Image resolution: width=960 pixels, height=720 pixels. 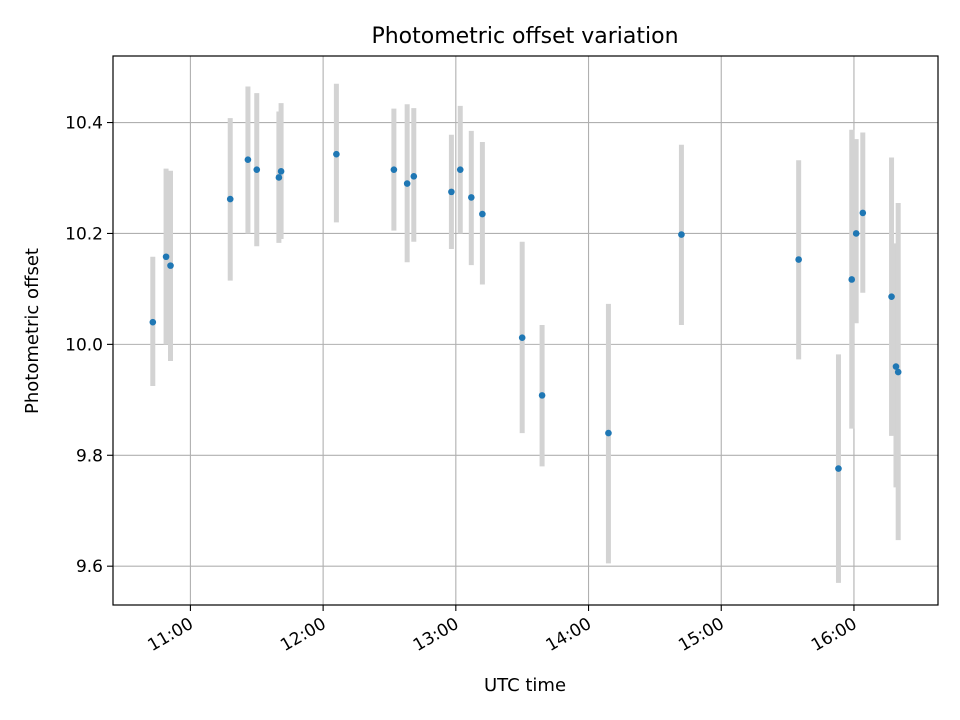 What do you see at coordinates (84, 345) in the screenshot?
I see `y-tick-label: 10.0` at bounding box center [84, 345].